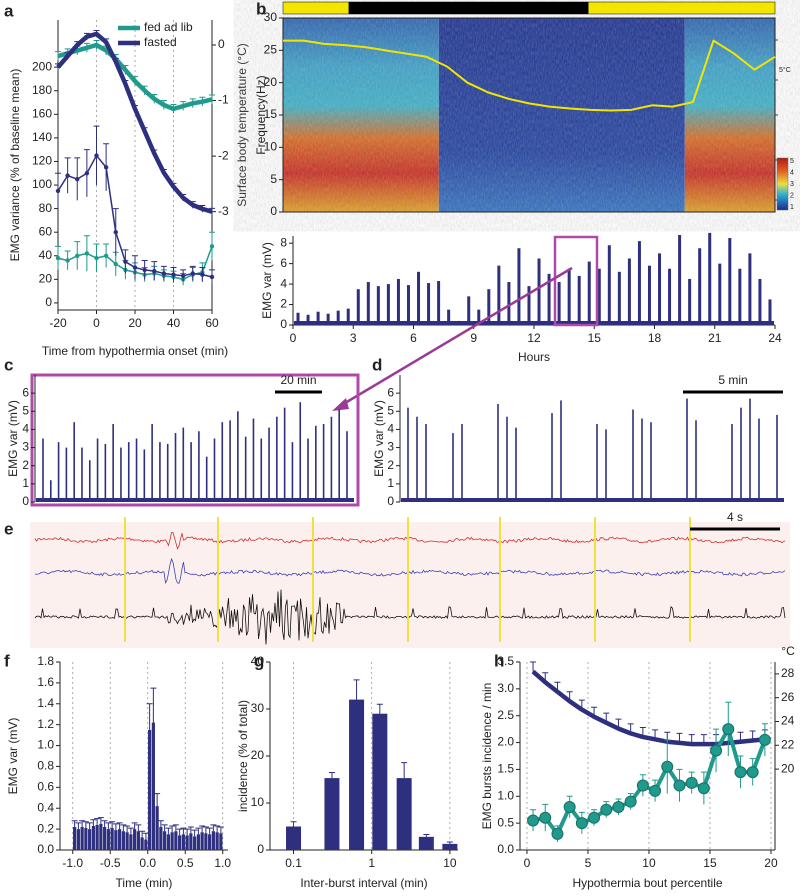  Describe the element at coordinates (195, 500) in the screenshot. I see `baseline-band` at that location.